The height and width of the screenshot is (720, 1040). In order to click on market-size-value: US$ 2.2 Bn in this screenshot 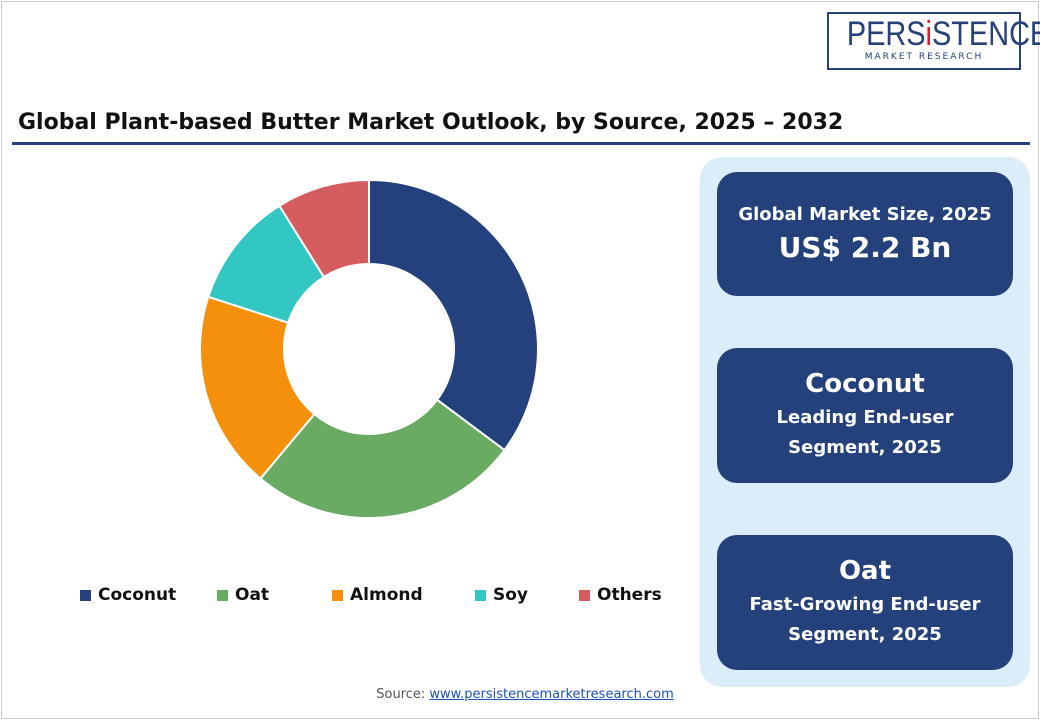, I will do `click(865, 247)`.